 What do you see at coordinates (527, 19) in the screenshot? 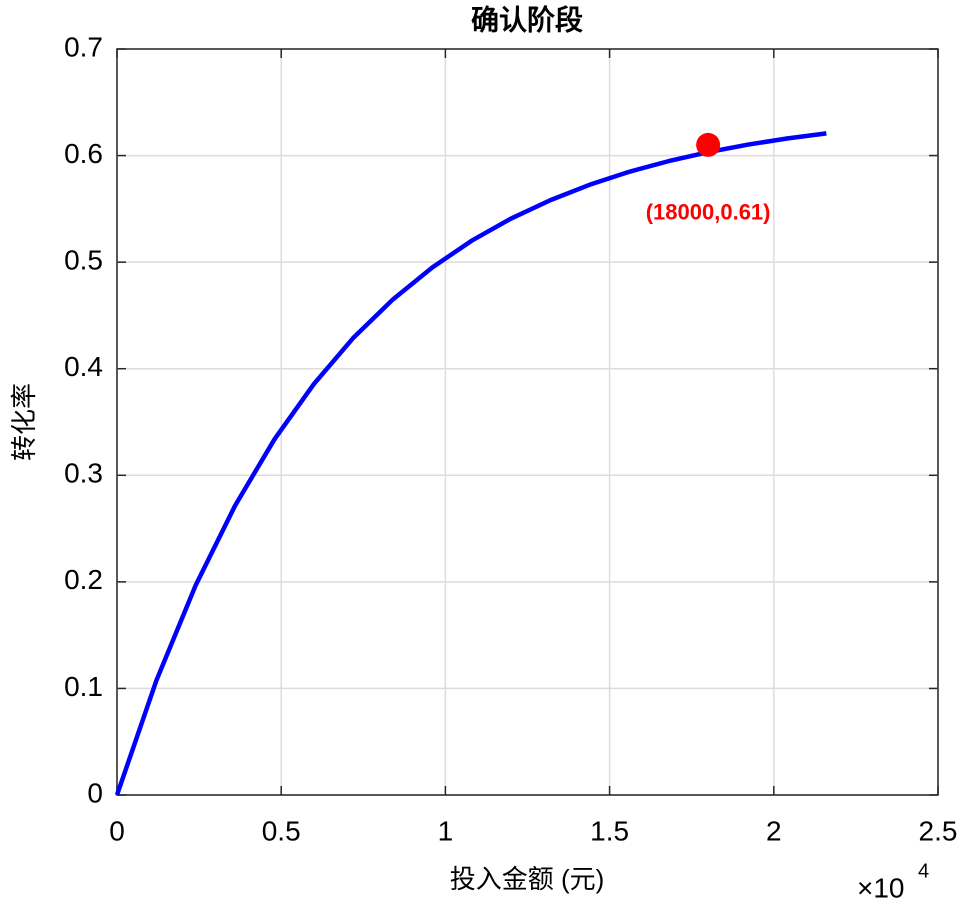
I see `chart-title: 确认阶段` at bounding box center [527, 19].